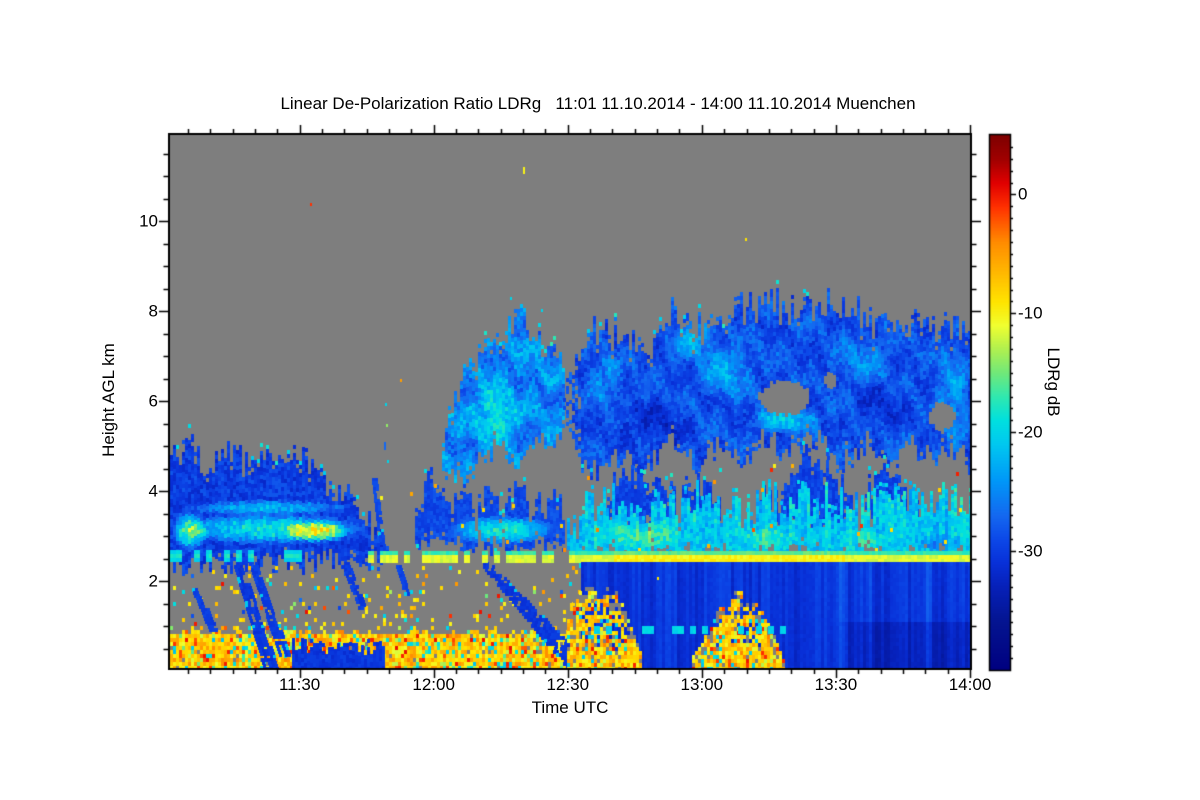  What do you see at coordinates (148, 221) in the screenshot?
I see `y-tick-label: 10` at bounding box center [148, 221].